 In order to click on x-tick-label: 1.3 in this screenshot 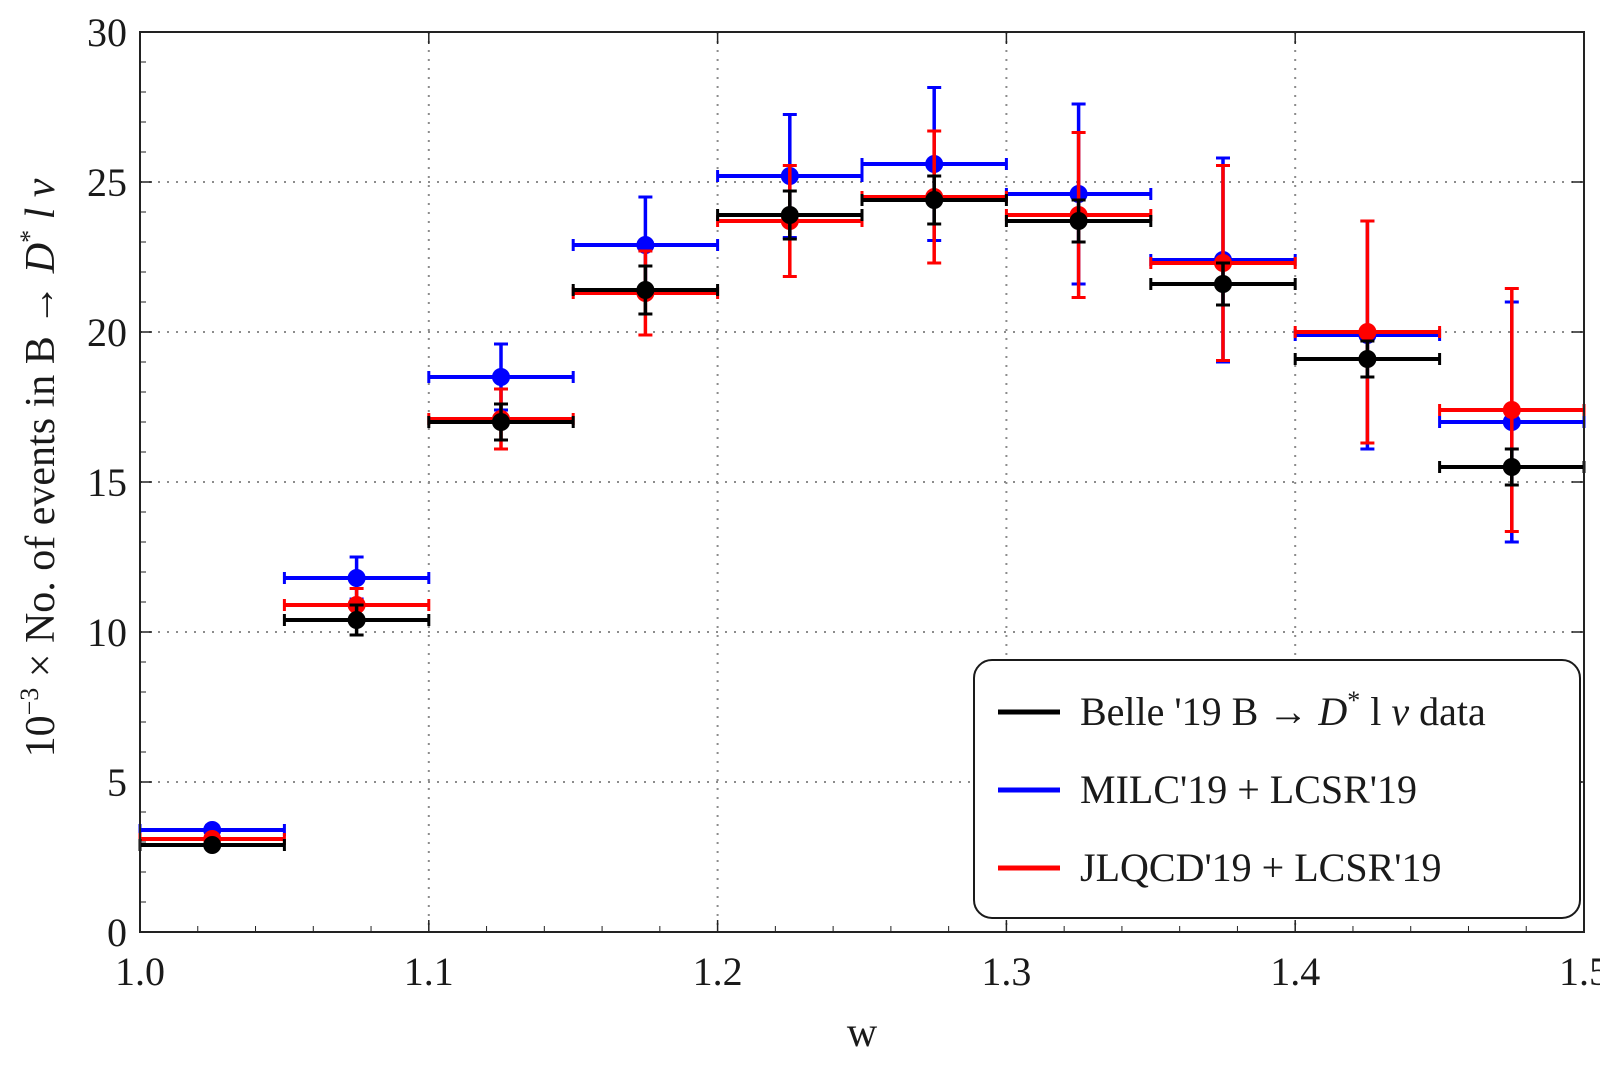, I will do `click(1006, 971)`.